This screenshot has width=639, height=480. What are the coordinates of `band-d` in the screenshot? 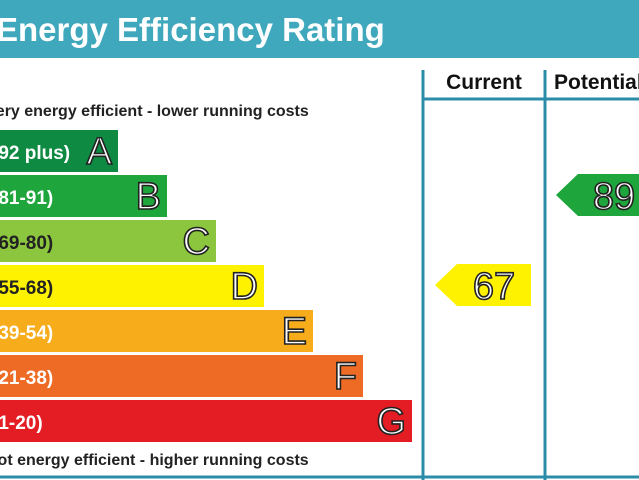 It's located at (132, 286).